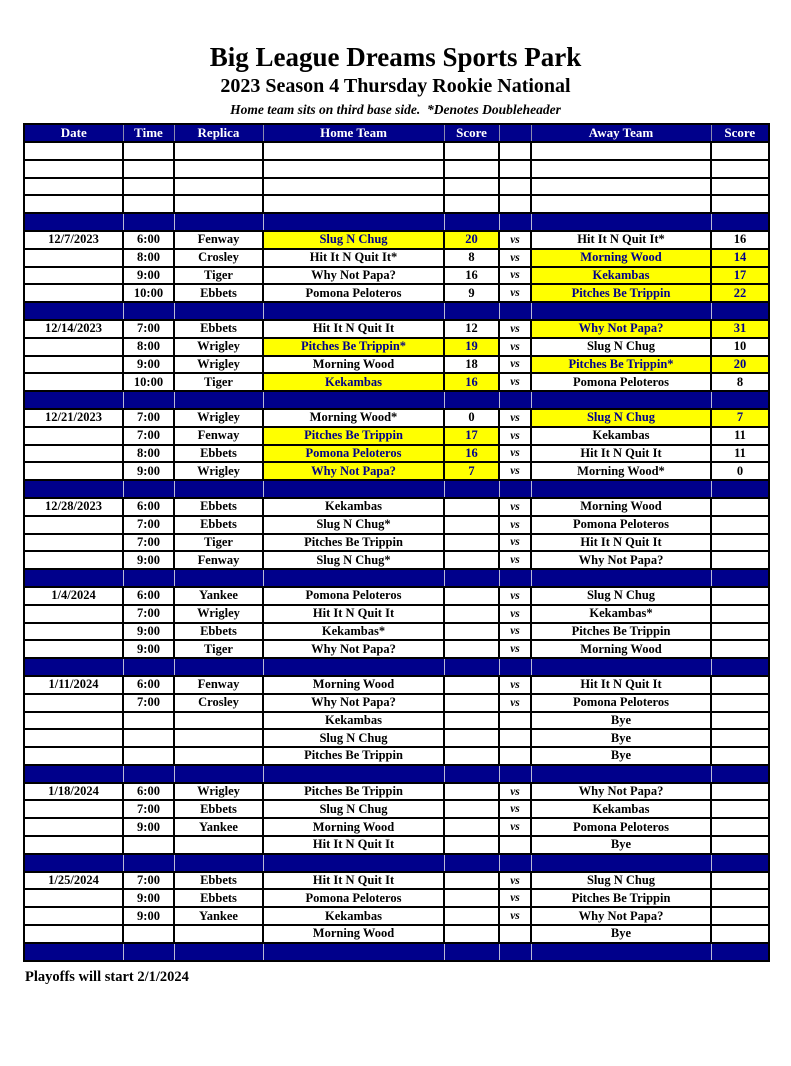  Describe the element at coordinates (471, 133) in the screenshot. I see `column-header-score: Score` at that location.